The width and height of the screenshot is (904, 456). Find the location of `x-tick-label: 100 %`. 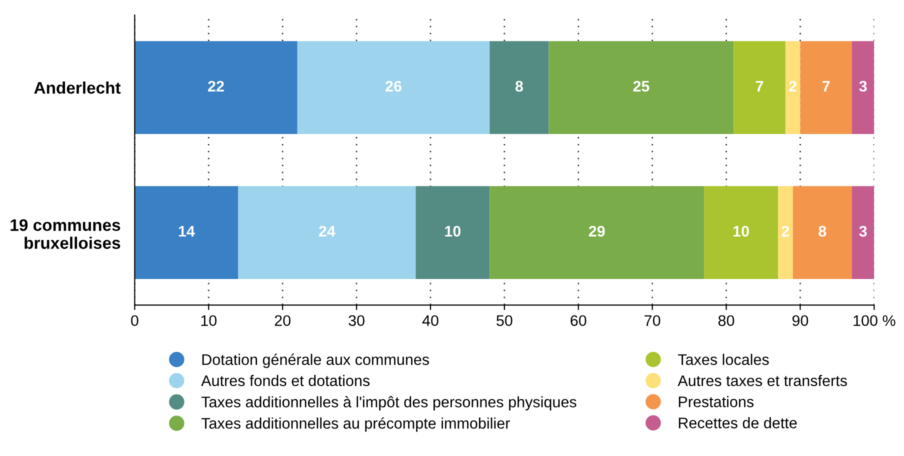

x-tick-label: 100 % is located at coordinates (875, 320).